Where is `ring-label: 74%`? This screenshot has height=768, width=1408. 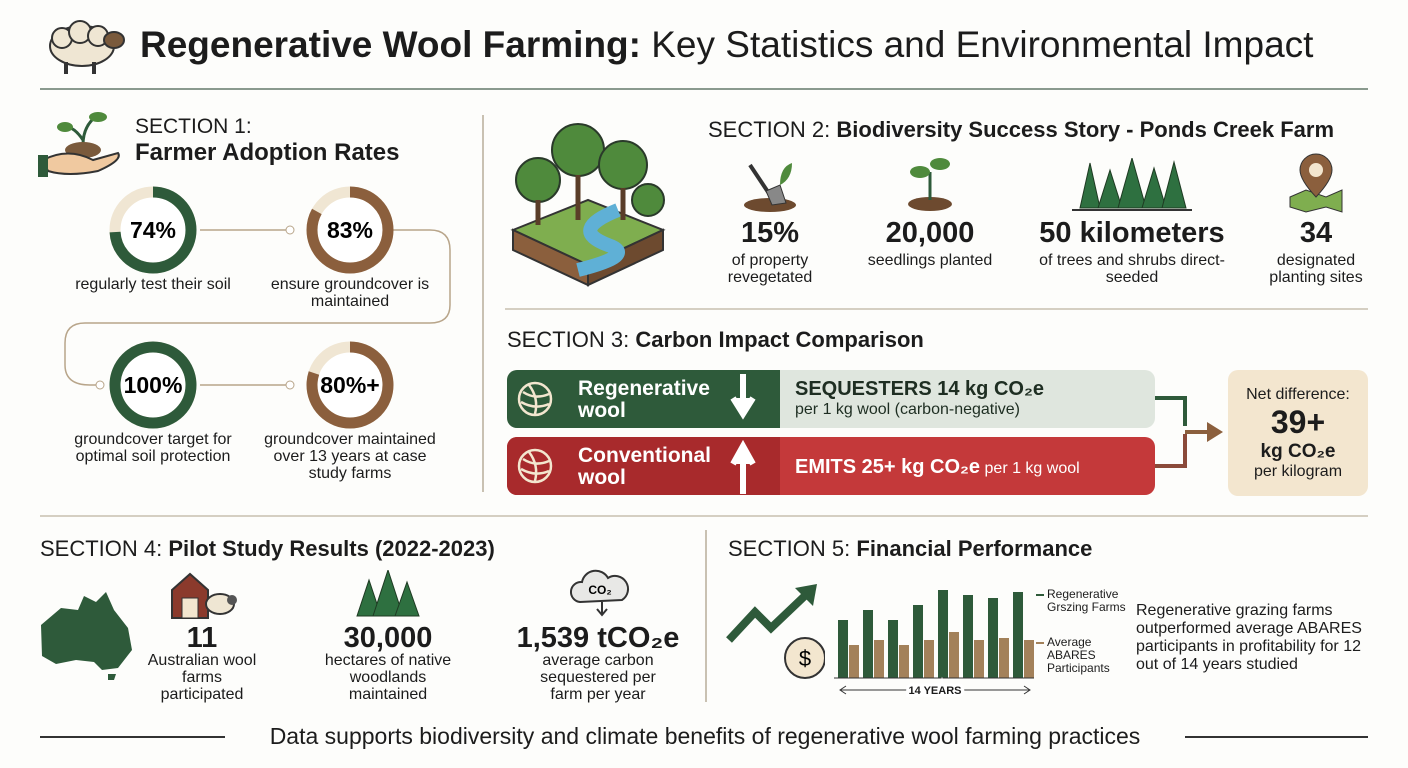
ring-label: 74% is located at coordinates (153, 230).